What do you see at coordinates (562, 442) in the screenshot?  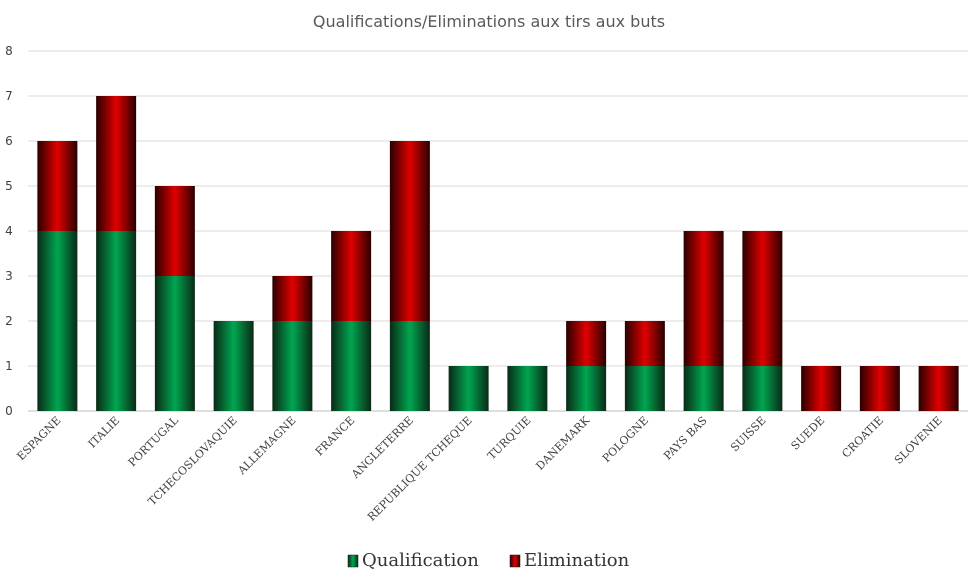 I see `x-tick-label: DANEMARK` at bounding box center [562, 442].